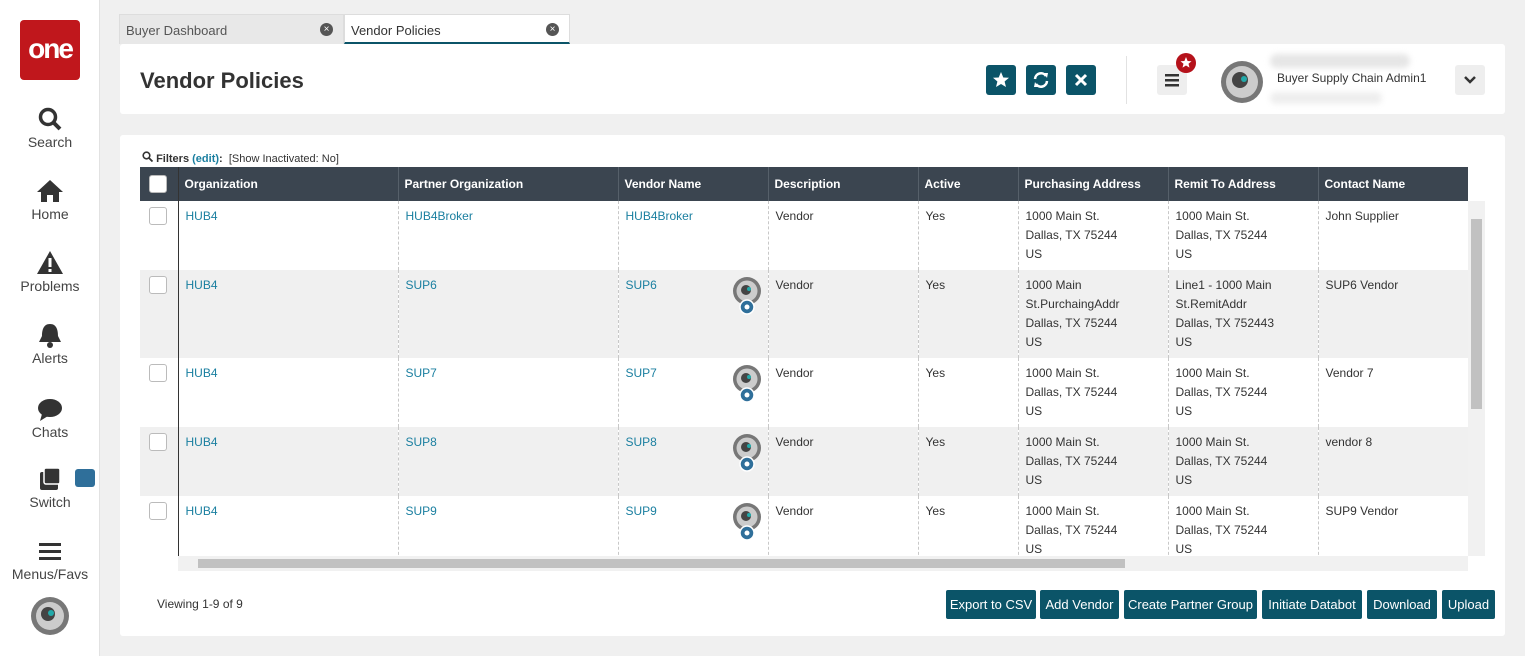 This screenshot has width=1525, height=656. Describe the element at coordinates (1476, 378) in the screenshot. I see `vertical-scrollbar` at that location.